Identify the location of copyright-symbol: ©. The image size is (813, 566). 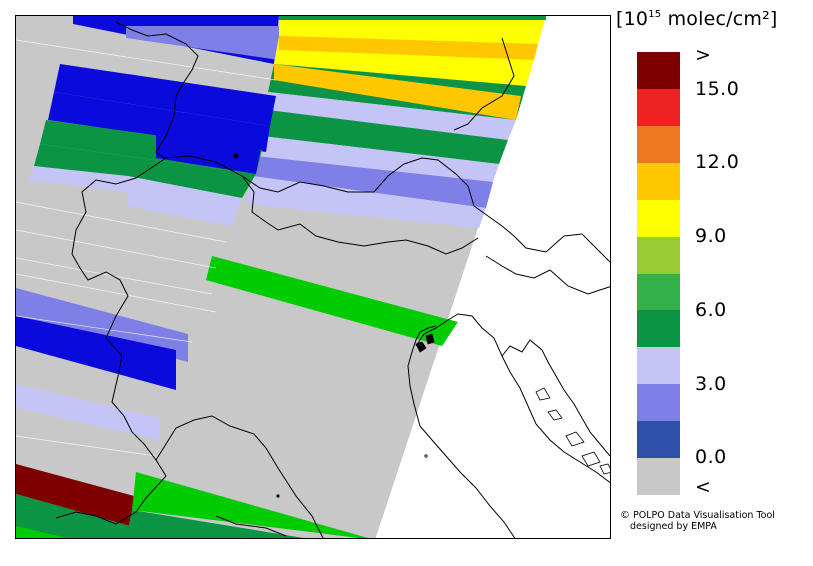
(625, 515).